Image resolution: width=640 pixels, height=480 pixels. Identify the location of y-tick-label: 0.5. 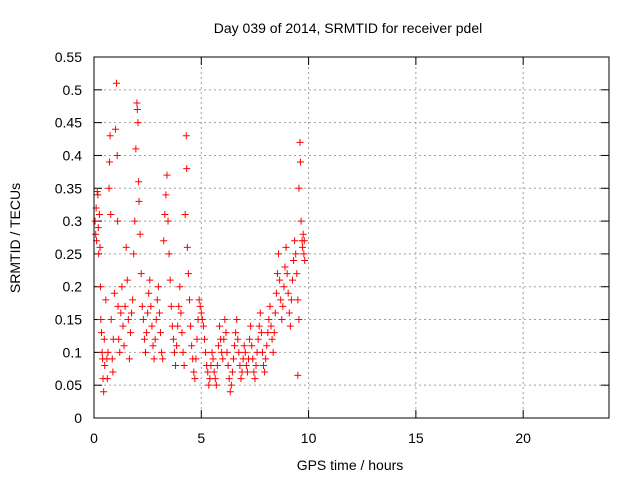
(73, 90).